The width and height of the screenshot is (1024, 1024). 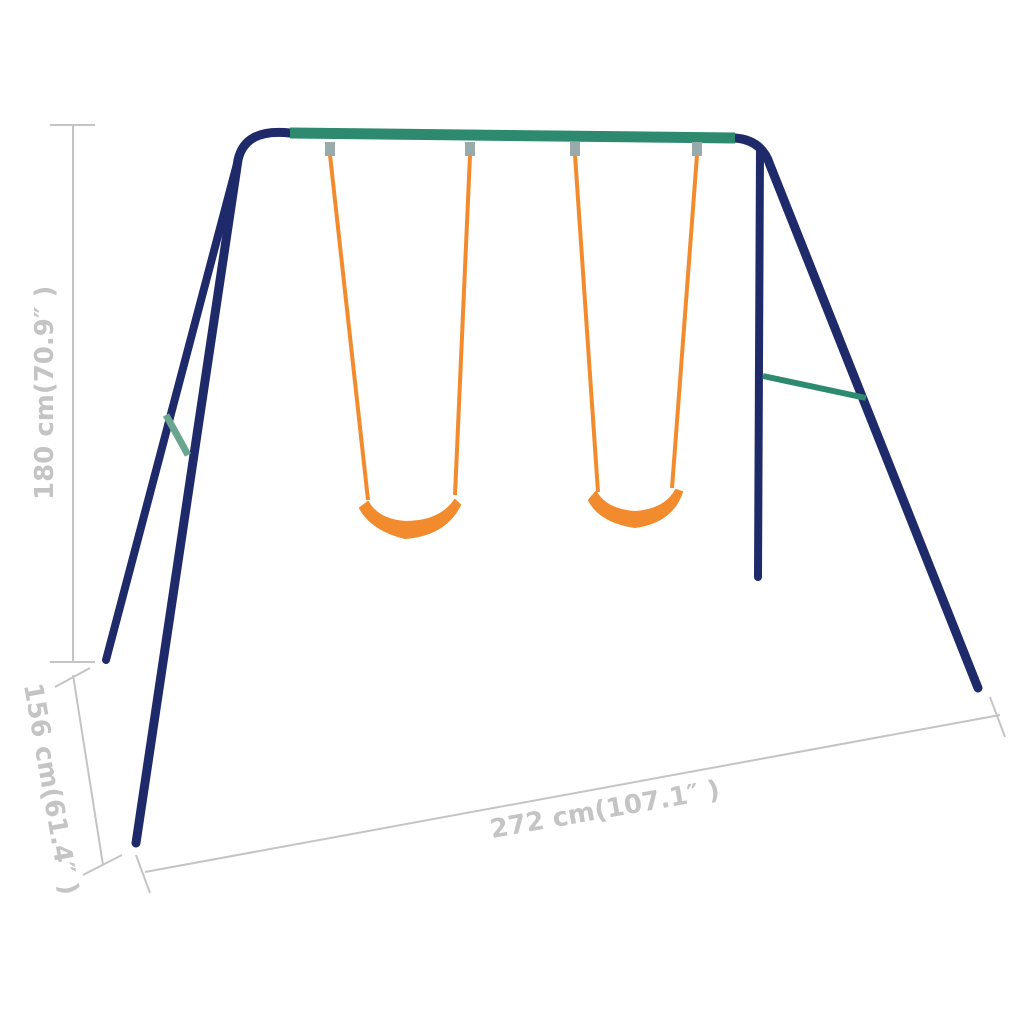 What do you see at coordinates (400, 347) in the screenshot?
I see `swing-left` at bounding box center [400, 347].